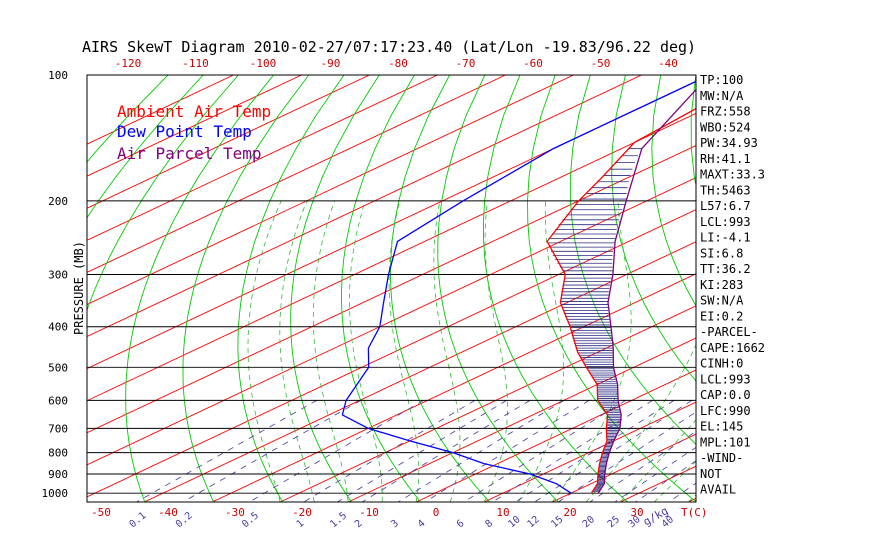 The width and height of the screenshot is (870, 560). I want to click on mixing-ratio-tick-label: 20, so click(589, 522).